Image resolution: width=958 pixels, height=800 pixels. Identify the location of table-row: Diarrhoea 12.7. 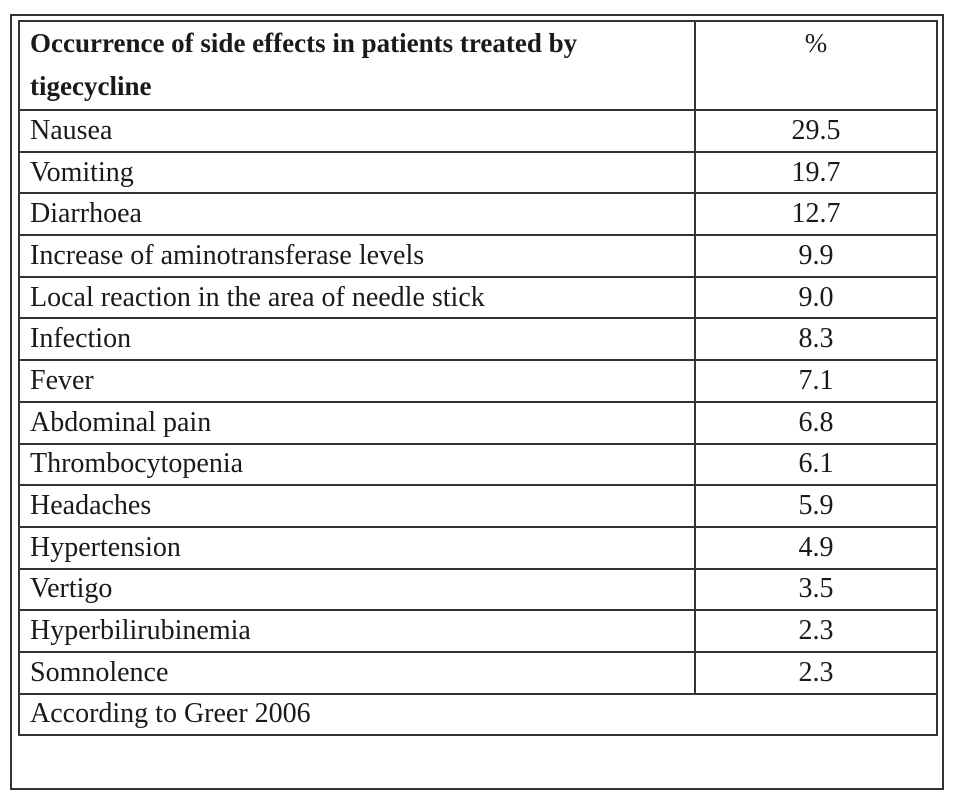
(478, 214).